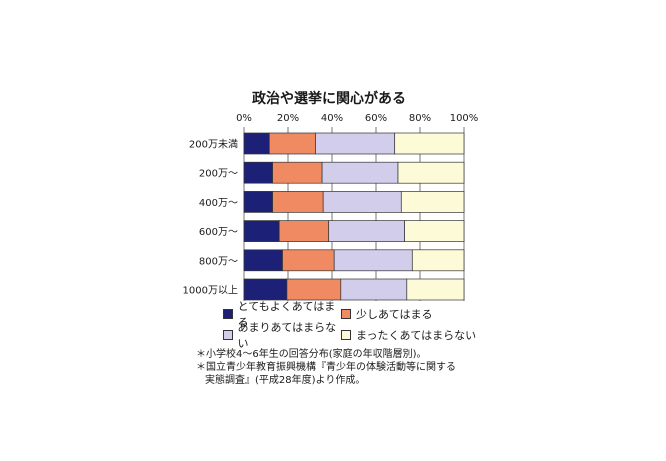  Describe the element at coordinates (285, 380) in the screenshot. I see `note-line: 実態調査』(平成28年度)より作成。` at that location.